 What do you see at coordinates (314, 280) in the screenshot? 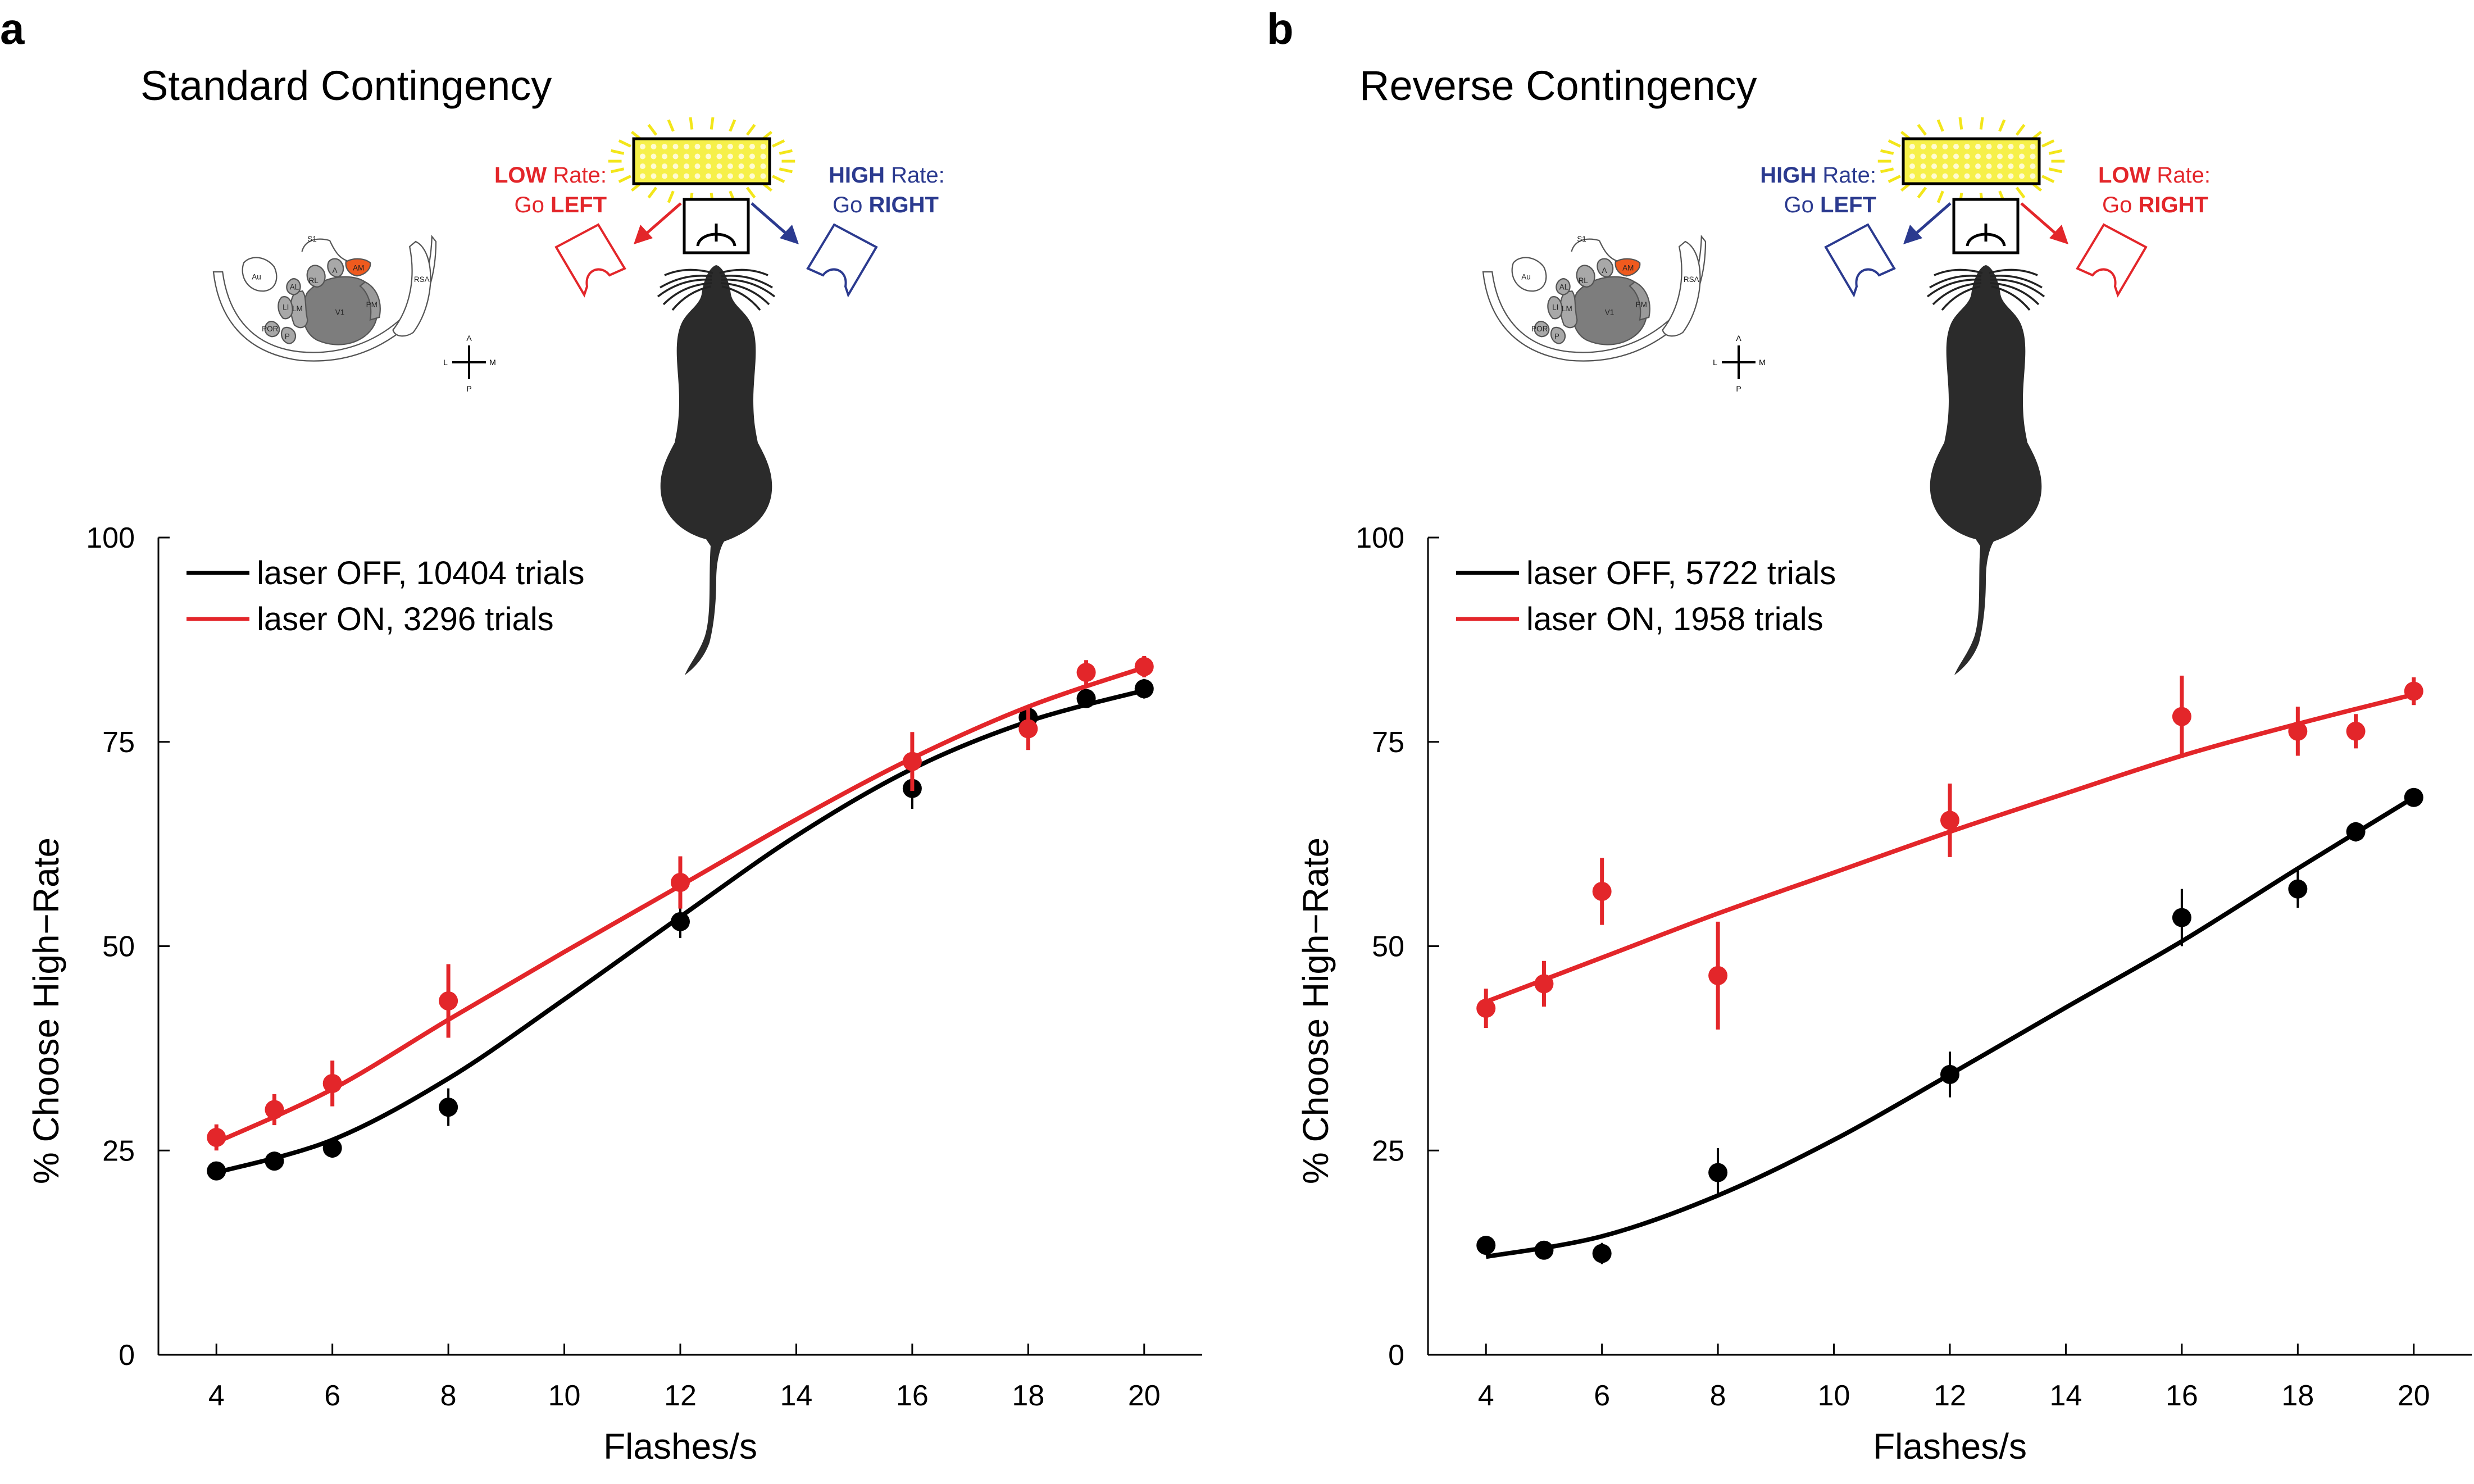
I see `brain-label-rl: RL` at bounding box center [314, 280].